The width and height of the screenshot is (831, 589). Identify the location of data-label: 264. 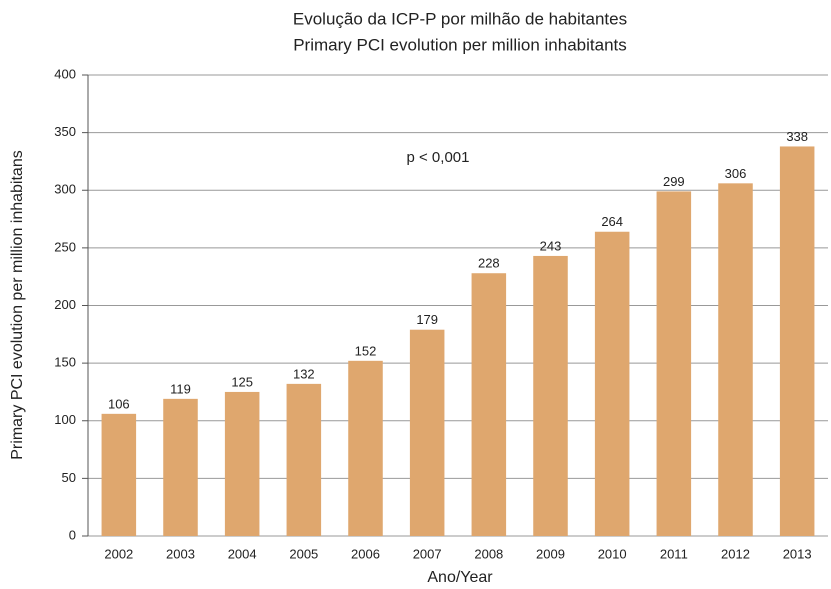
(612, 221).